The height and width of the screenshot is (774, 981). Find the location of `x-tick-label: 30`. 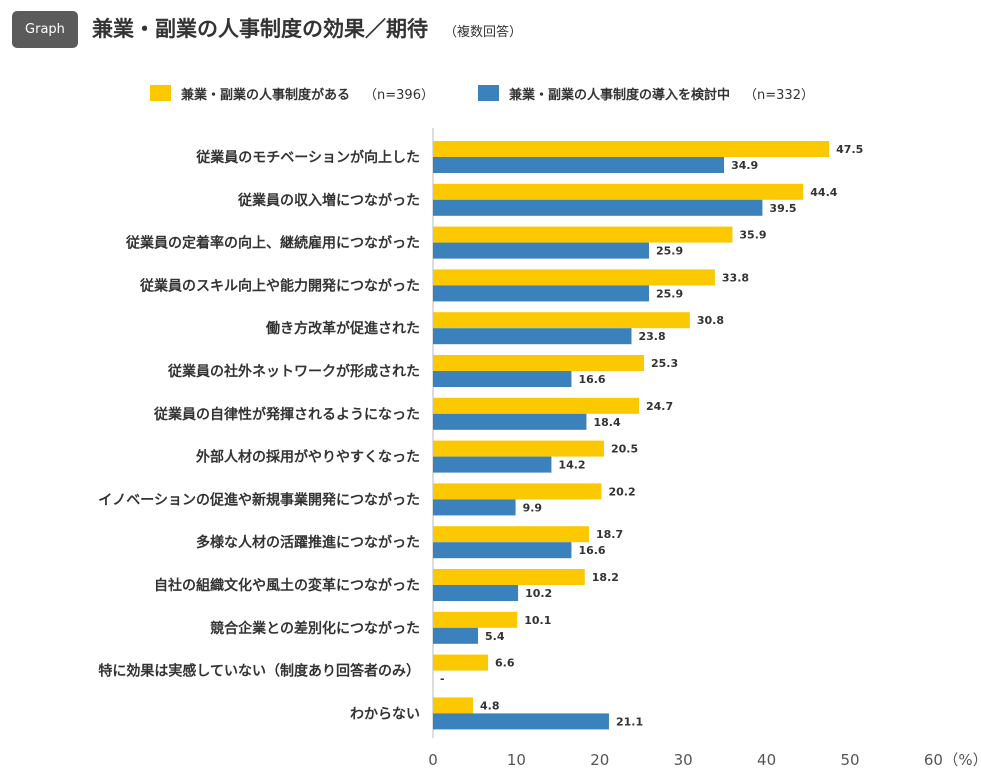

x-tick-label: 30 is located at coordinates (683, 760).